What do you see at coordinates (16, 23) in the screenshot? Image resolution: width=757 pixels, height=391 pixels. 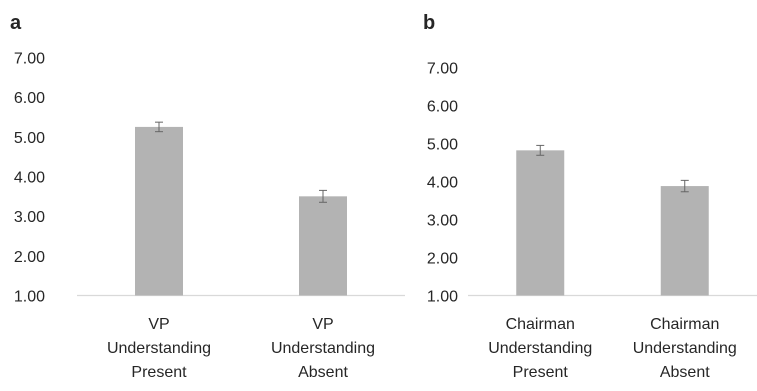 I see `panel-a-letter: a` at bounding box center [16, 23].